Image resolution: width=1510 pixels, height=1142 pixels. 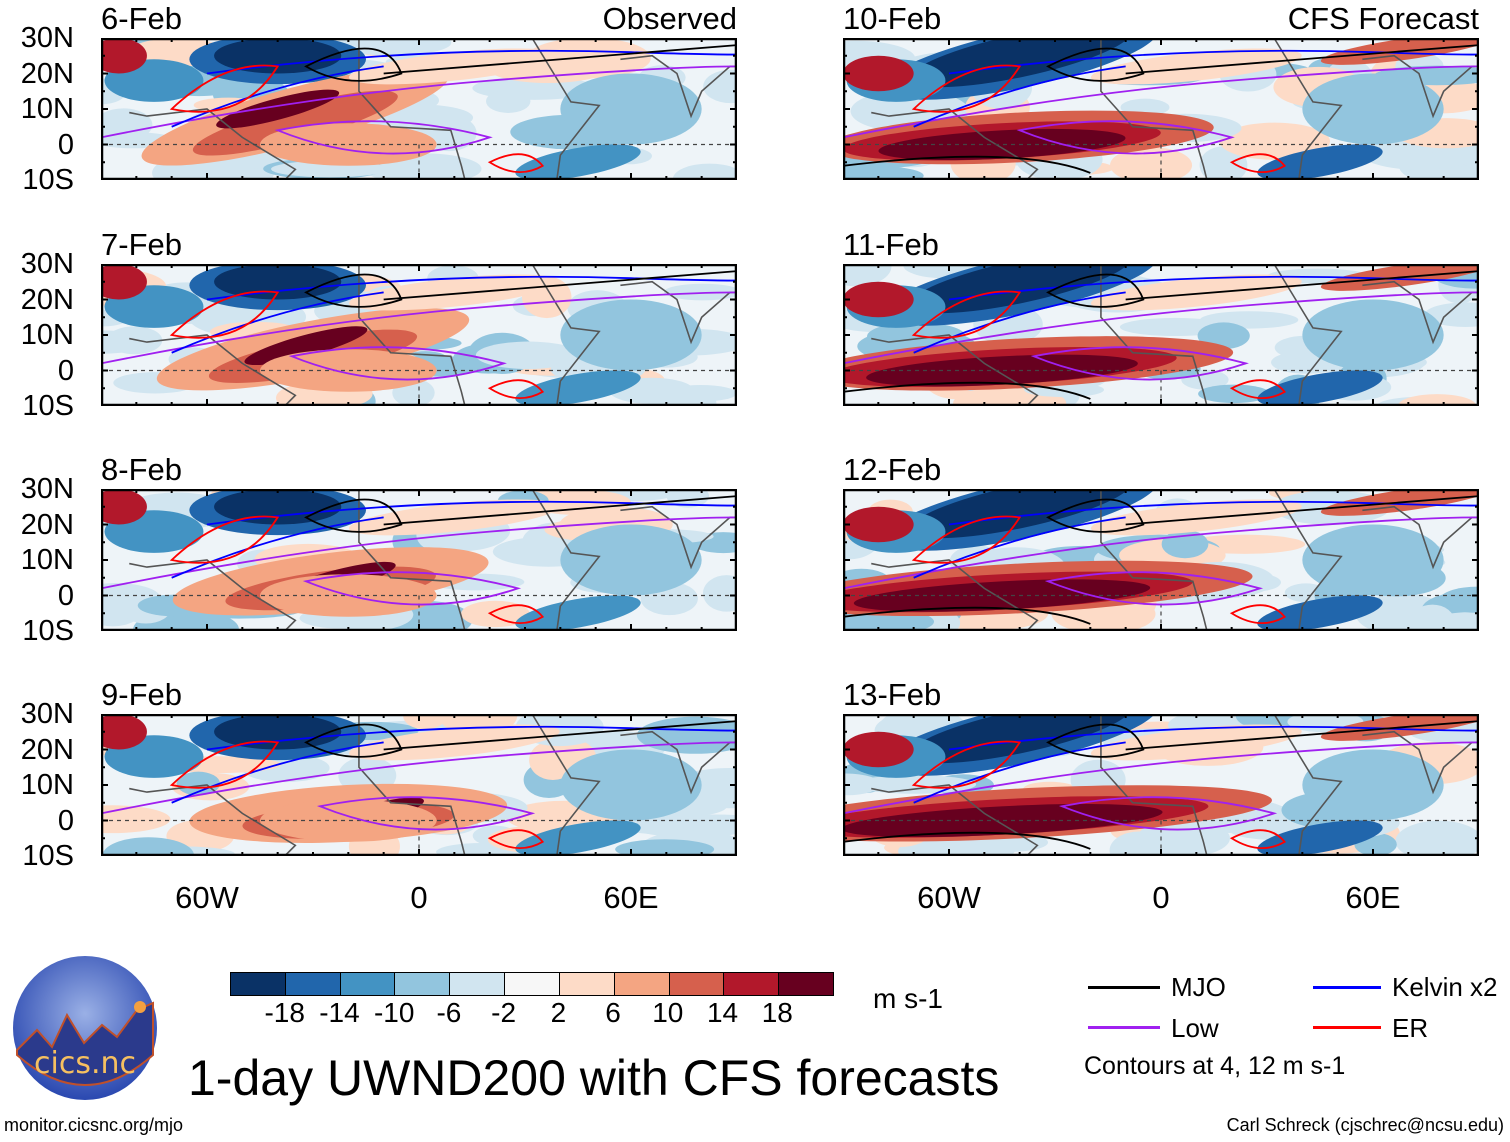 What do you see at coordinates (48, 406) in the screenshot?
I see `lat-label: 10S` at bounding box center [48, 406].